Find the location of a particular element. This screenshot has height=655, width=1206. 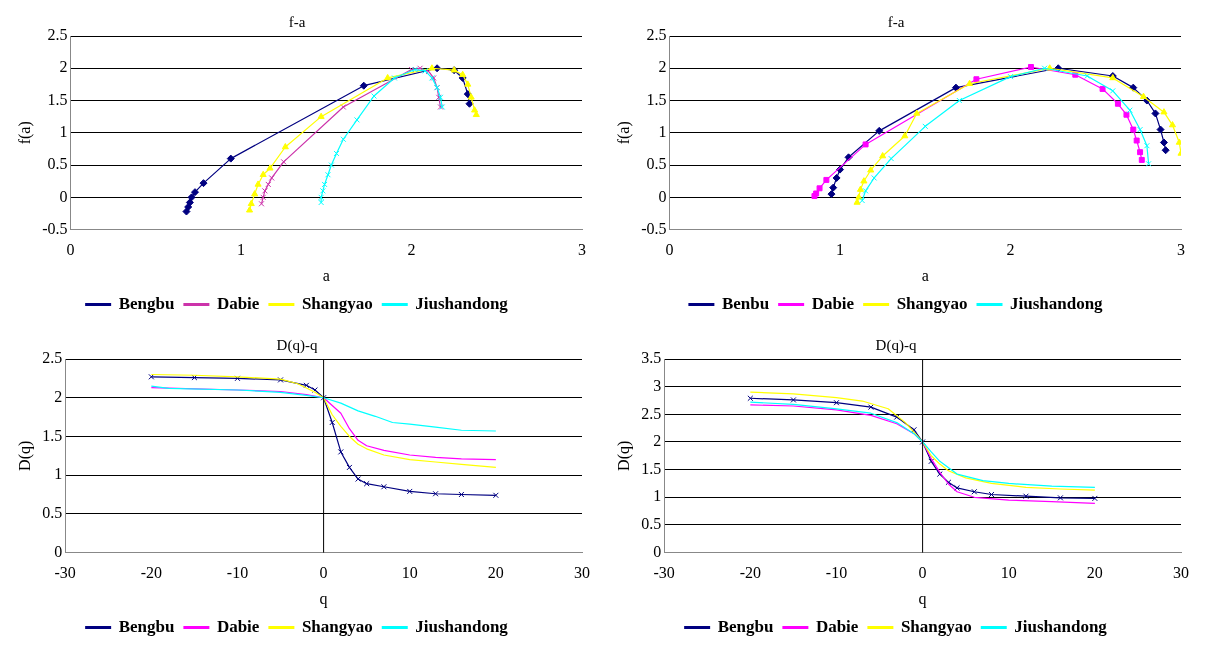

legend-label: Benbu is located at coordinates (745, 303).